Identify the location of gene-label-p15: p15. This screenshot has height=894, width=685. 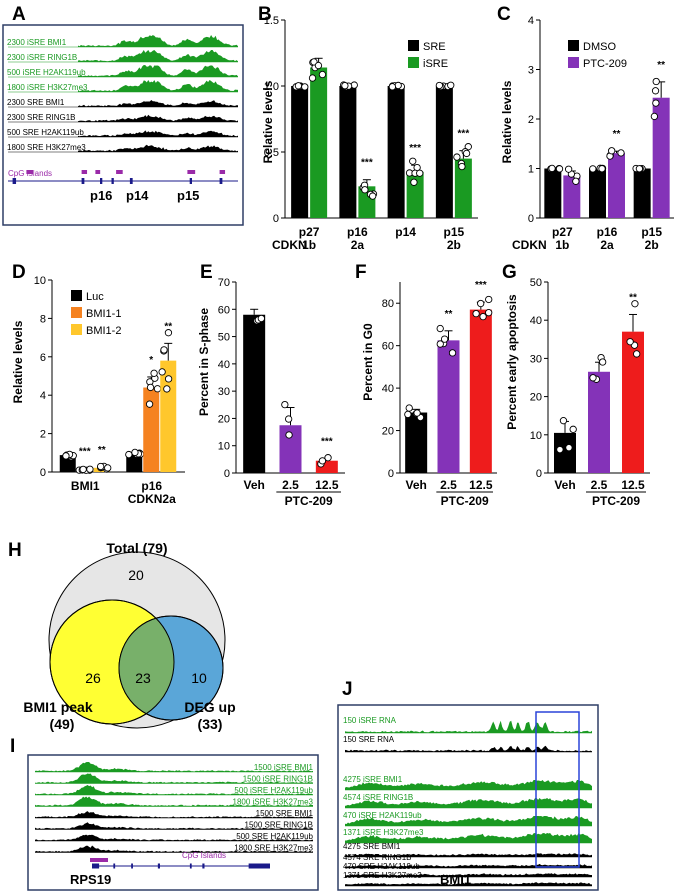
(188, 195).